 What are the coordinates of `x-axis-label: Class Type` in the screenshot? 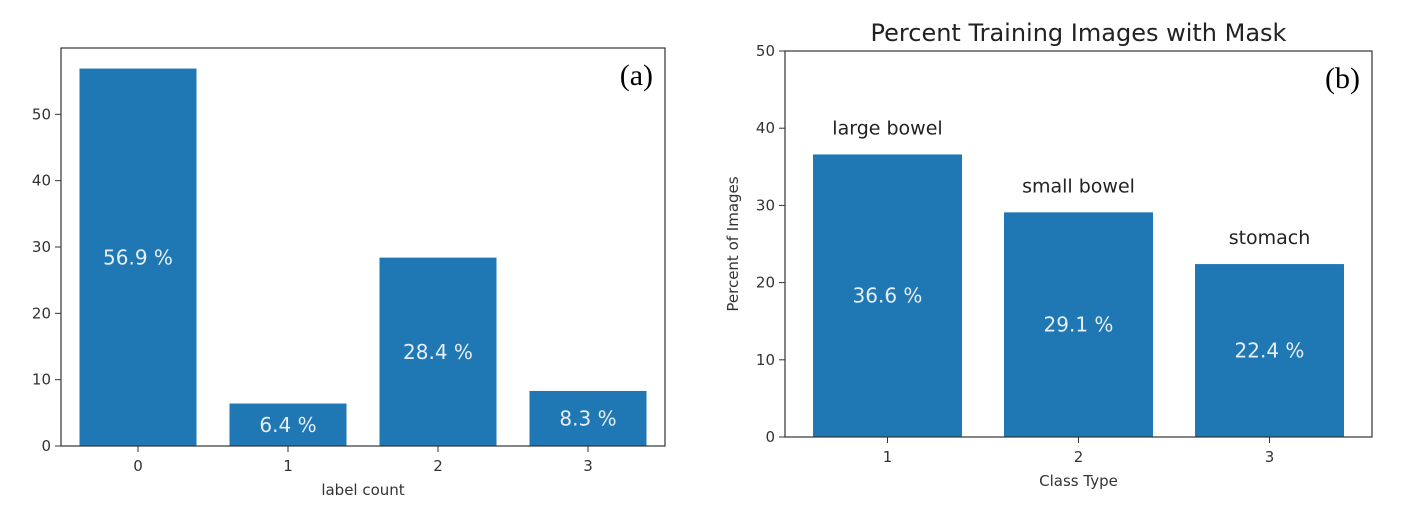 It's located at (1078, 481).